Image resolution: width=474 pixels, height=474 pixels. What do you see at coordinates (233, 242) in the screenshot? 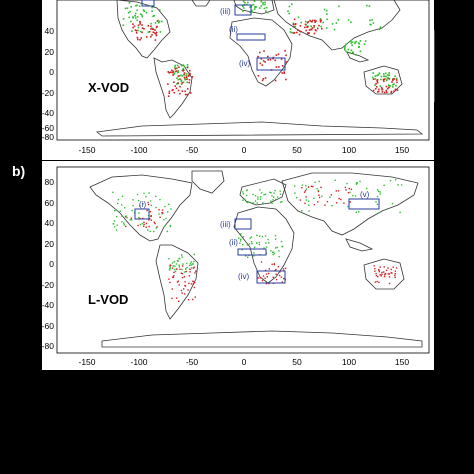
I see `region-label-ii: (ii)` at bounding box center [233, 242].